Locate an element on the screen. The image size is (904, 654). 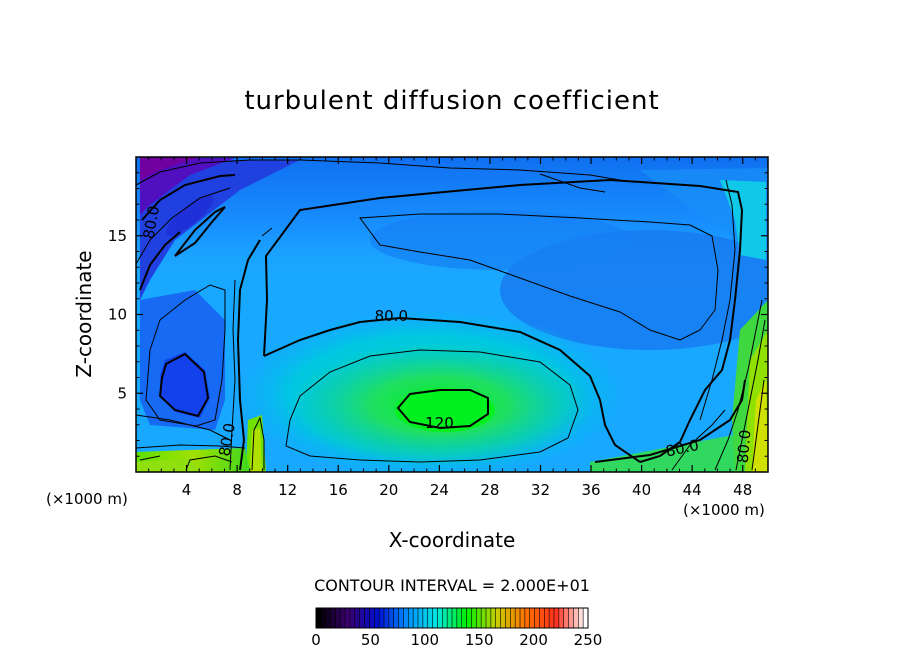
colorbar-frame is located at coordinates (452, 618).